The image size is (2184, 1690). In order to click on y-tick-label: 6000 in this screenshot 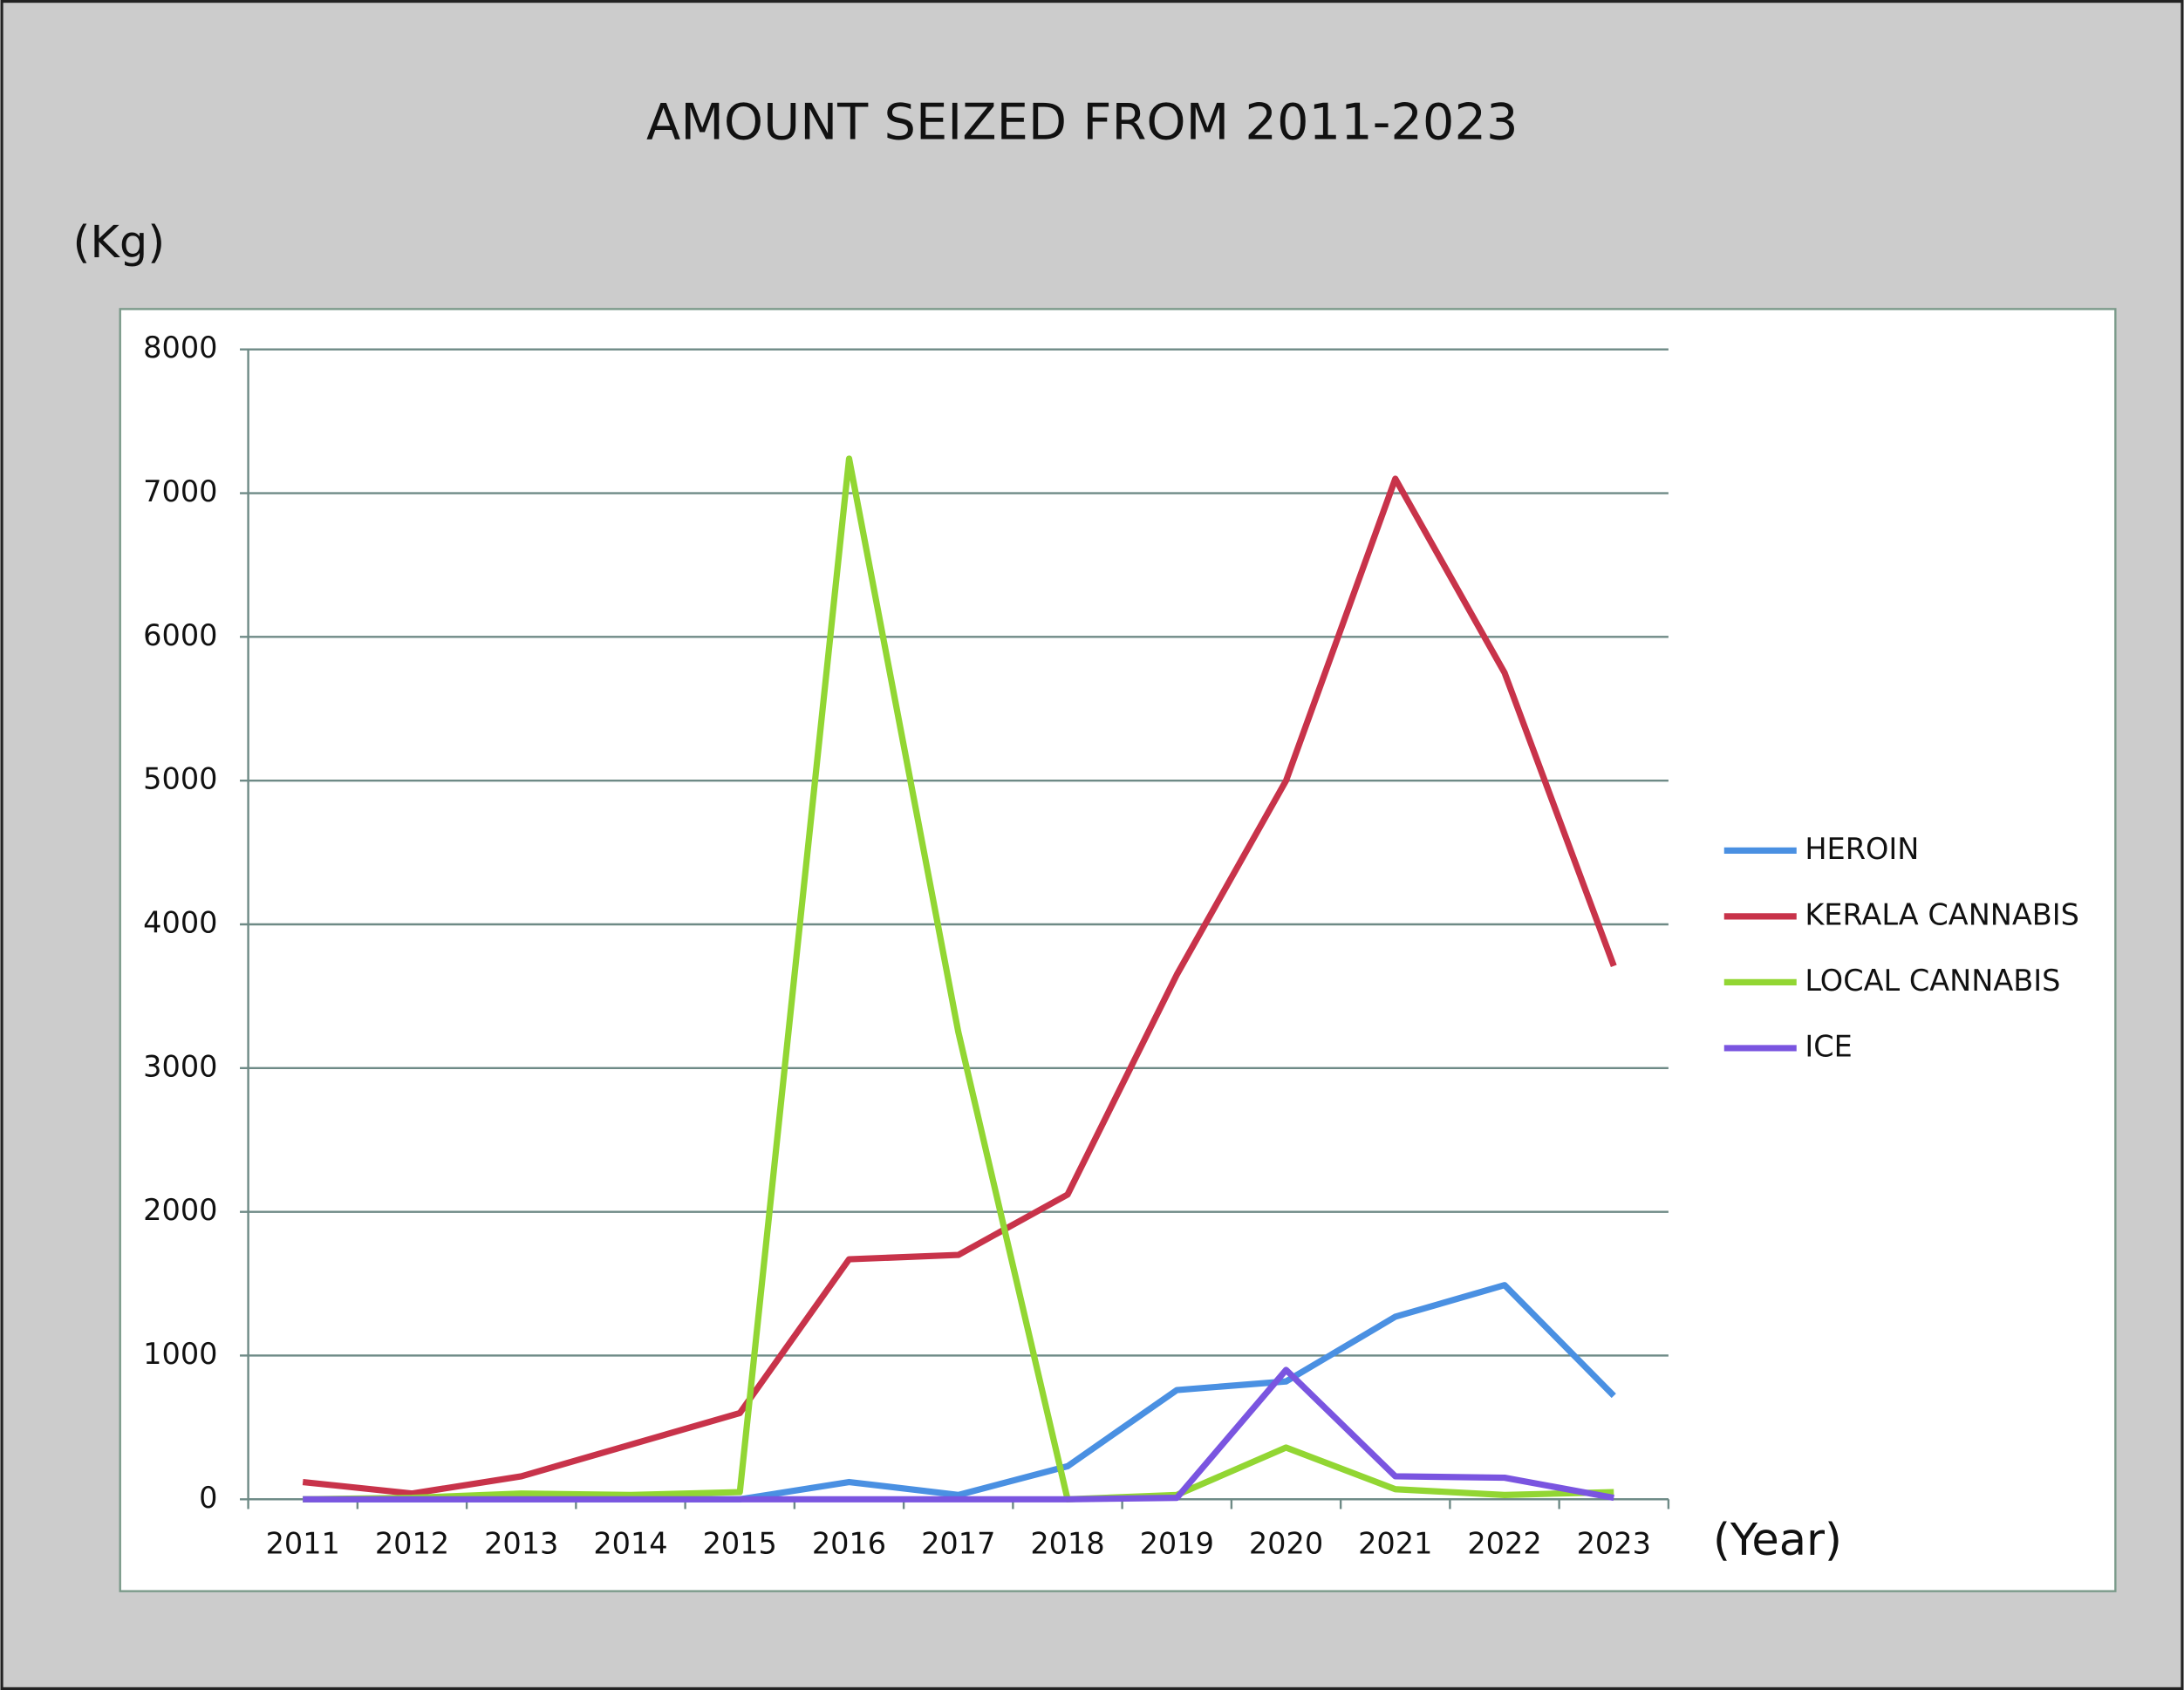, I will do `click(180, 635)`.